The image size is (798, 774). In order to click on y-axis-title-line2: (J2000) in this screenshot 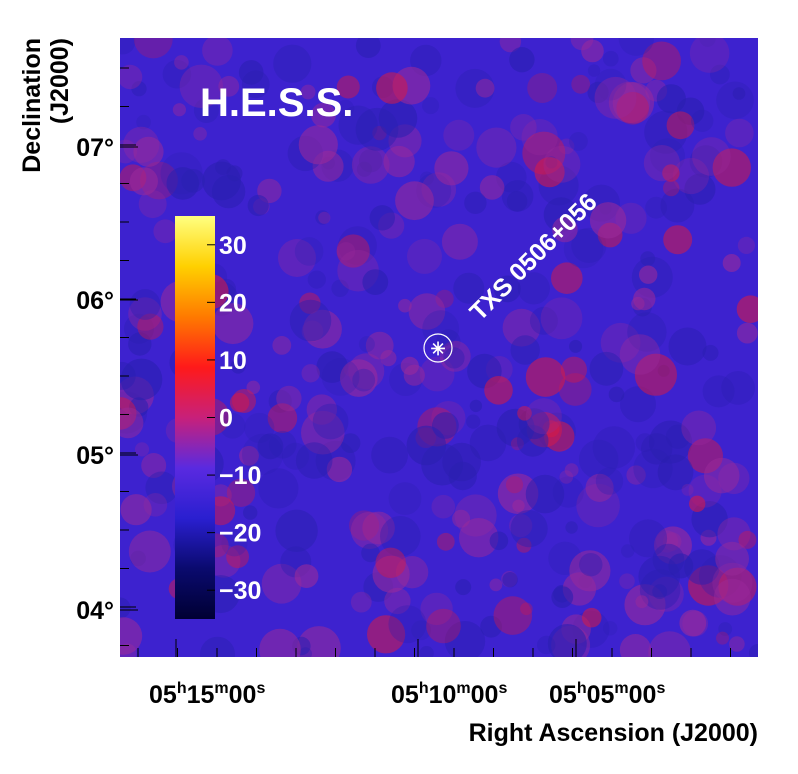, I will do `click(60, 81)`.